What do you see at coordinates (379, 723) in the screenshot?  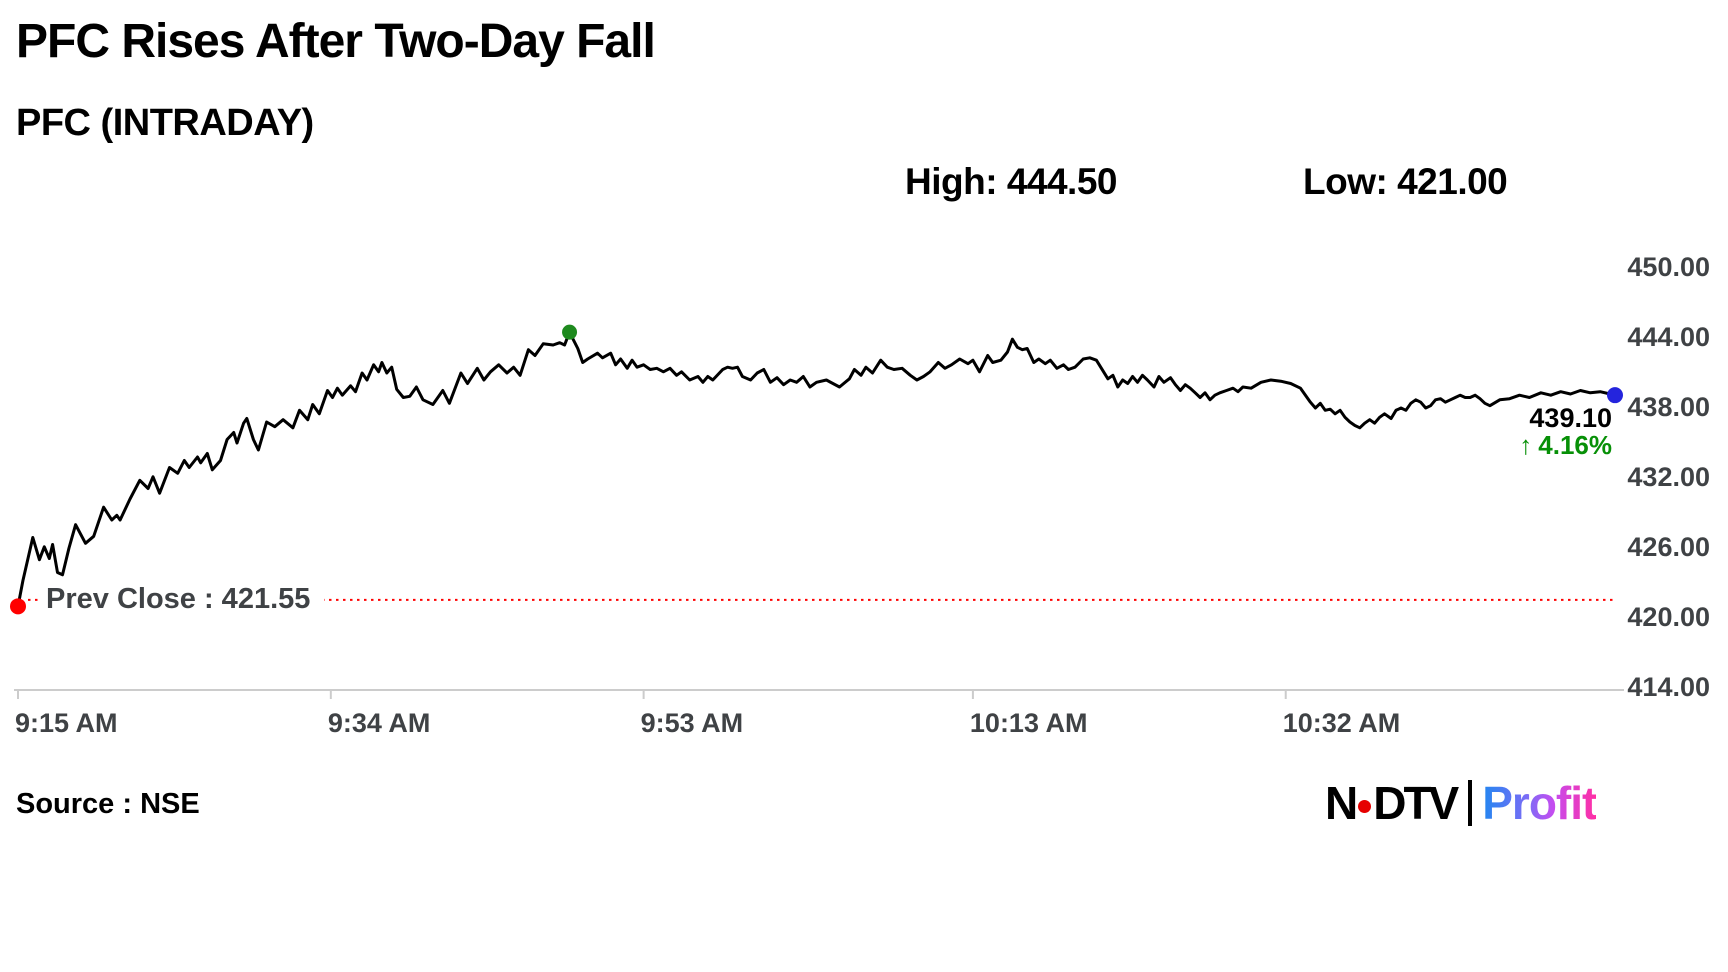 I see `x-axis-label: 9:34 AM` at bounding box center [379, 723].